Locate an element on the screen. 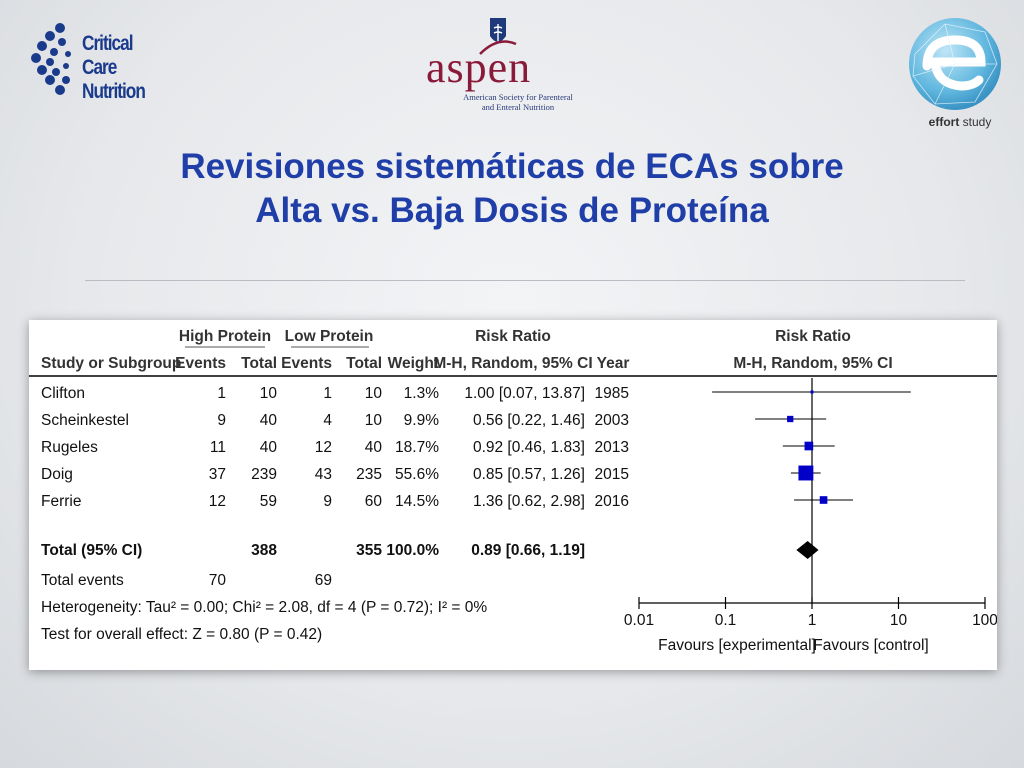 The height and width of the screenshot is (768, 1024). effort-word: effort is located at coordinates (944, 122).